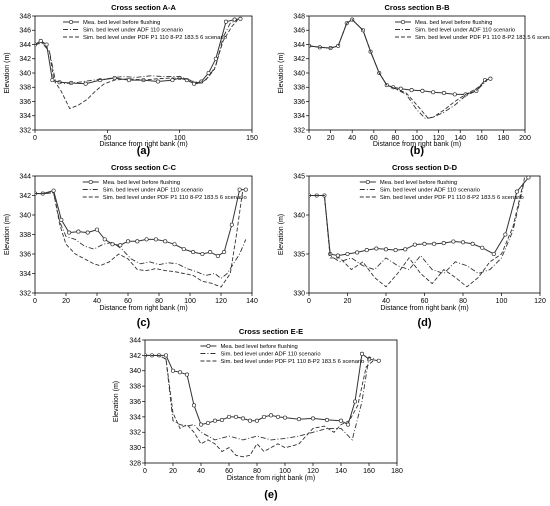 The image size is (550, 506). I want to click on y-tick-label: 348, so click(299, 16).